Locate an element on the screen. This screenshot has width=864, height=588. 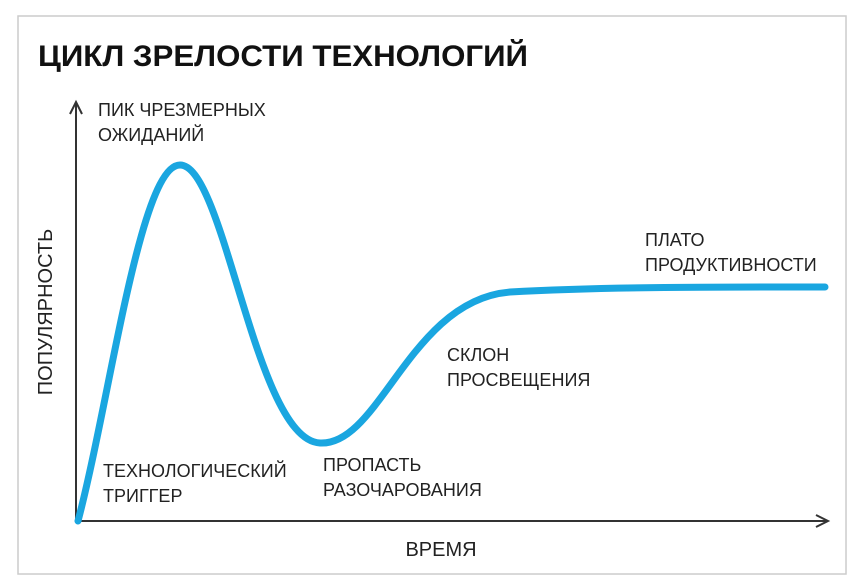
phase-label: СКЛОН is located at coordinates (478, 355).